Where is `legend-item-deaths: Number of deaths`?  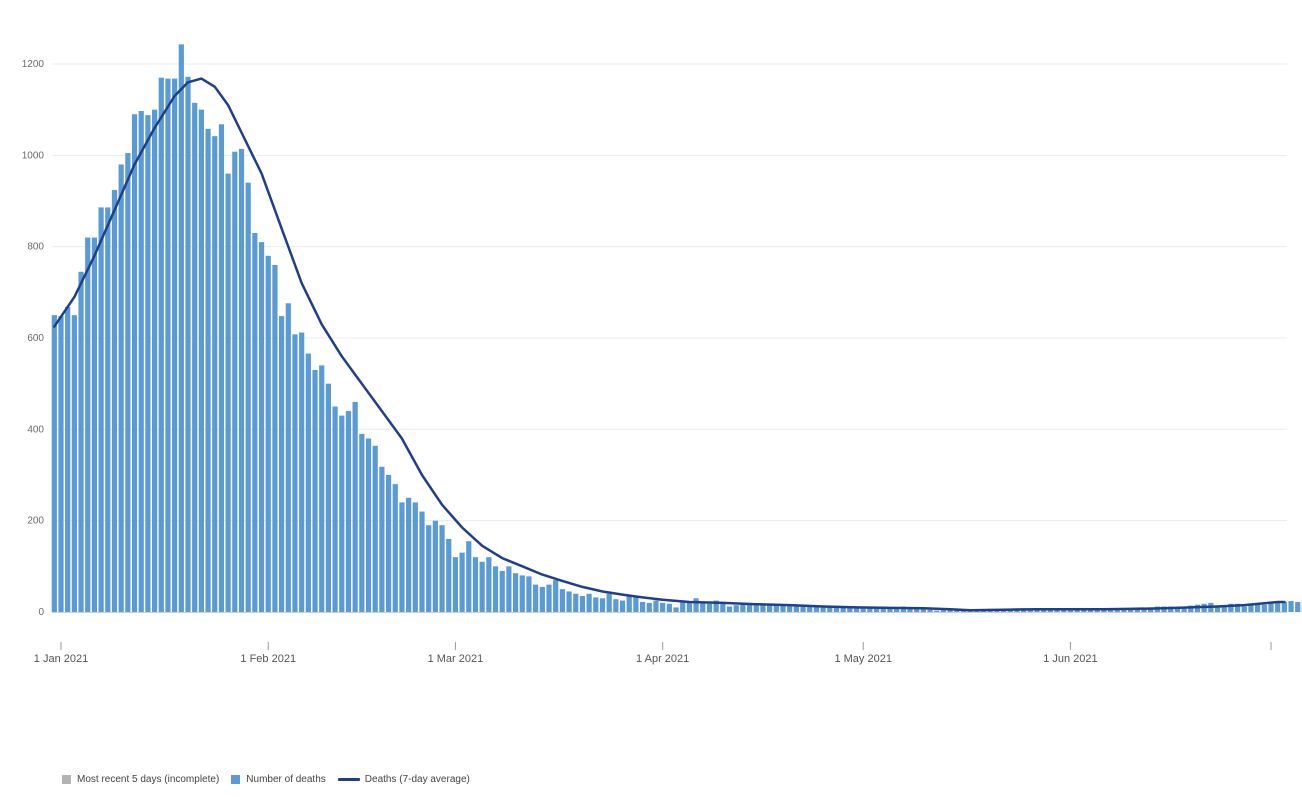
legend-item-deaths: Number of deaths is located at coordinates (278, 779).